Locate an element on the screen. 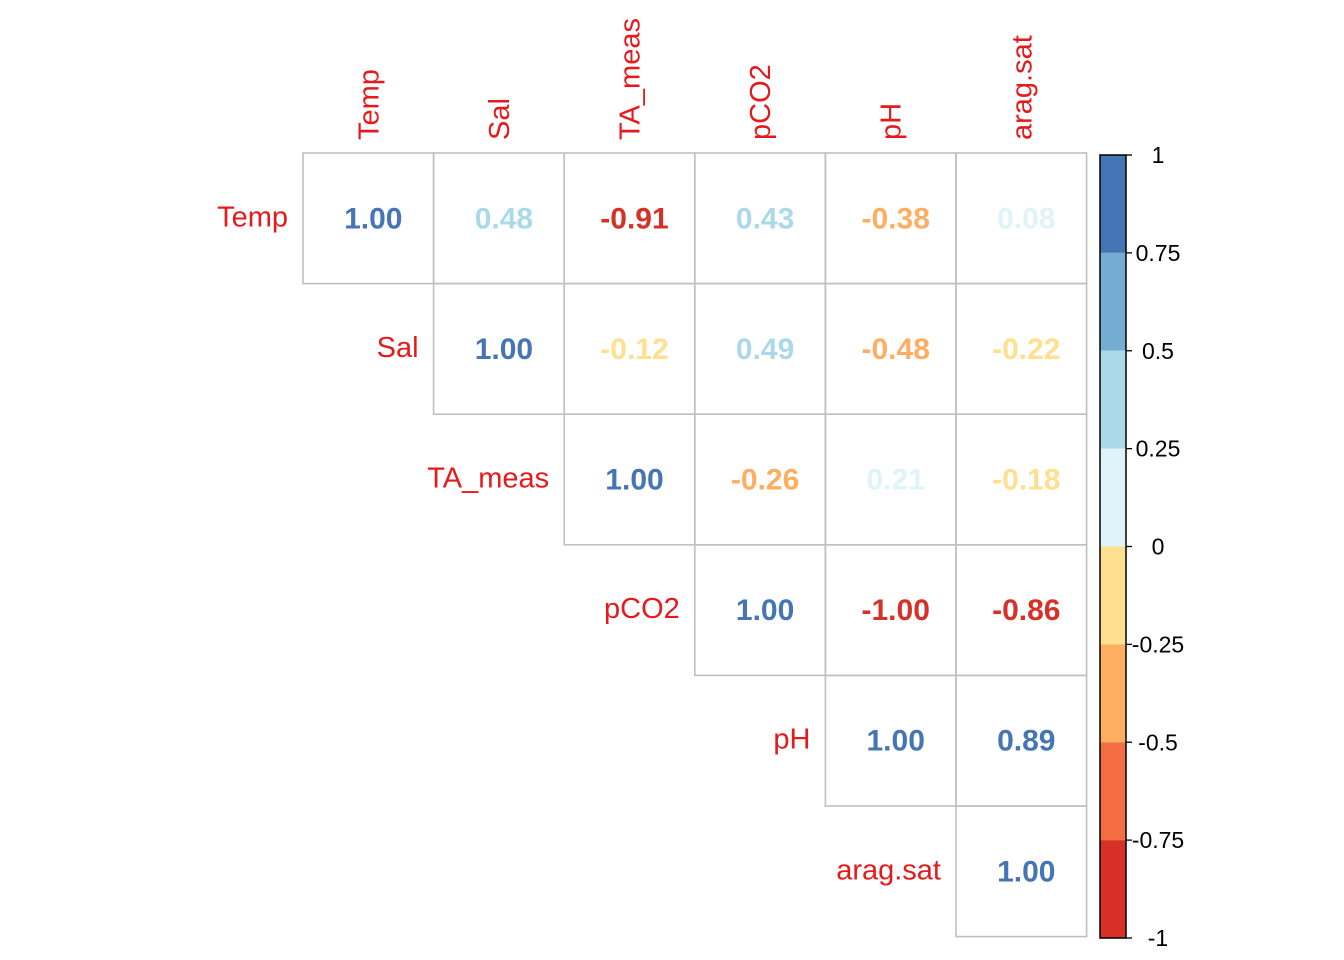 Image resolution: width=1344 pixels, height=960 pixels. column-label-sal: Sal is located at coordinates (500, 119).